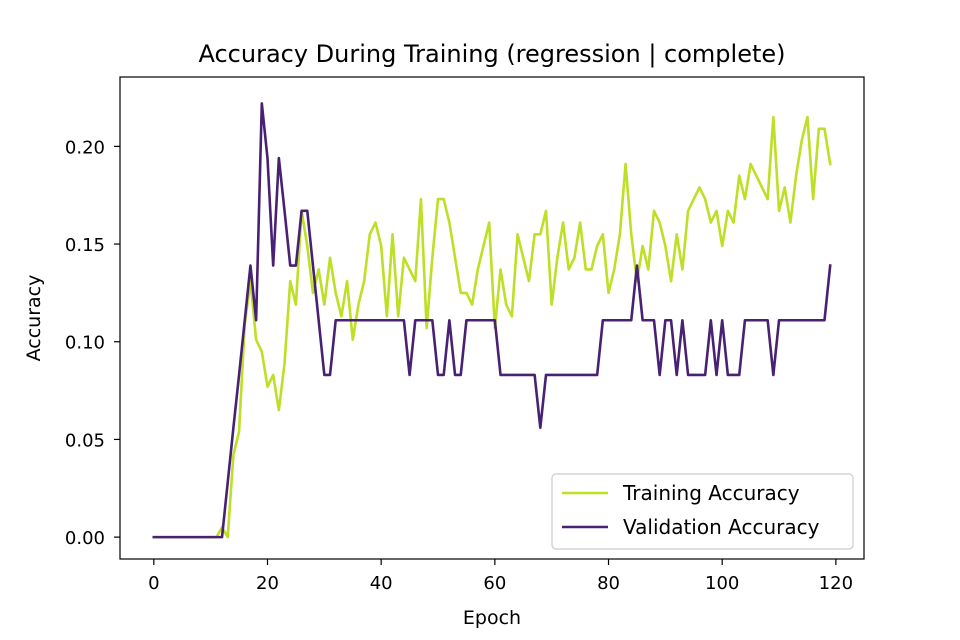 Image resolution: width=960 pixels, height=640 pixels. What do you see at coordinates (85, 343) in the screenshot?
I see `y-tick-label: 0.10` at bounding box center [85, 343].